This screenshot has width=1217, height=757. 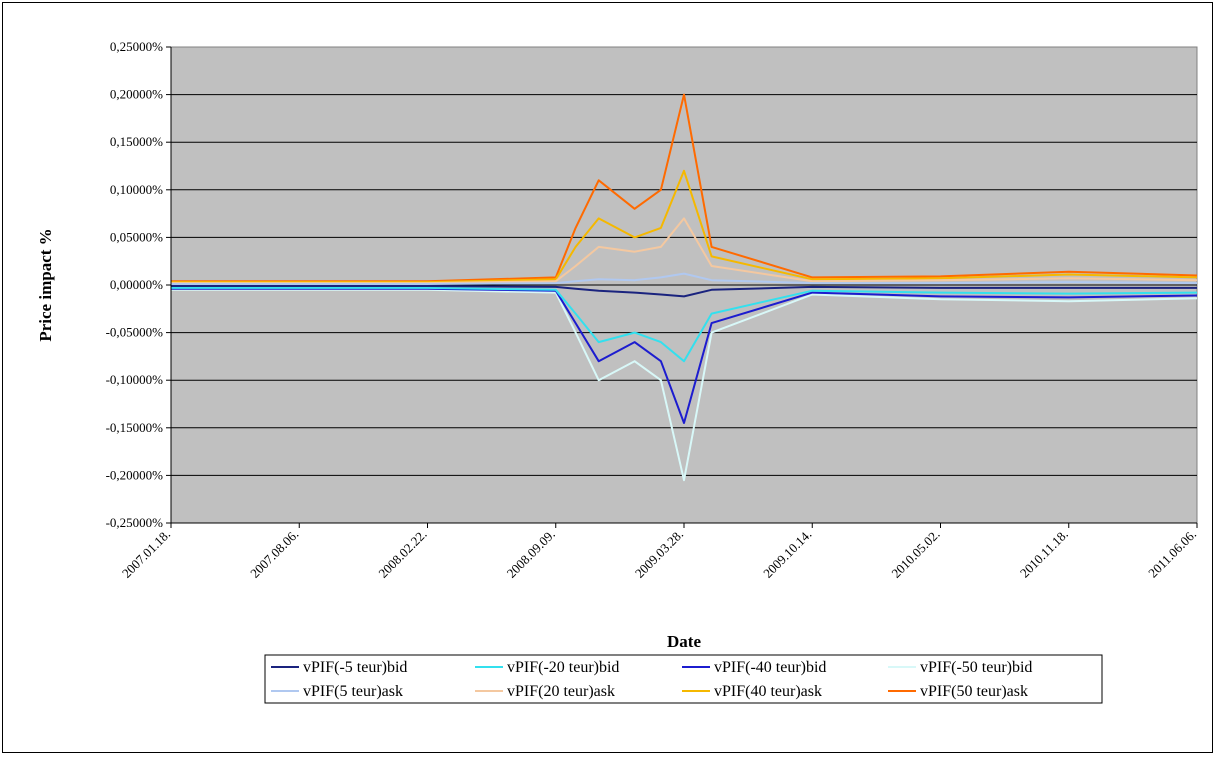 I want to click on x-tick-label: 2010.05.02., so click(x=915, y=554).